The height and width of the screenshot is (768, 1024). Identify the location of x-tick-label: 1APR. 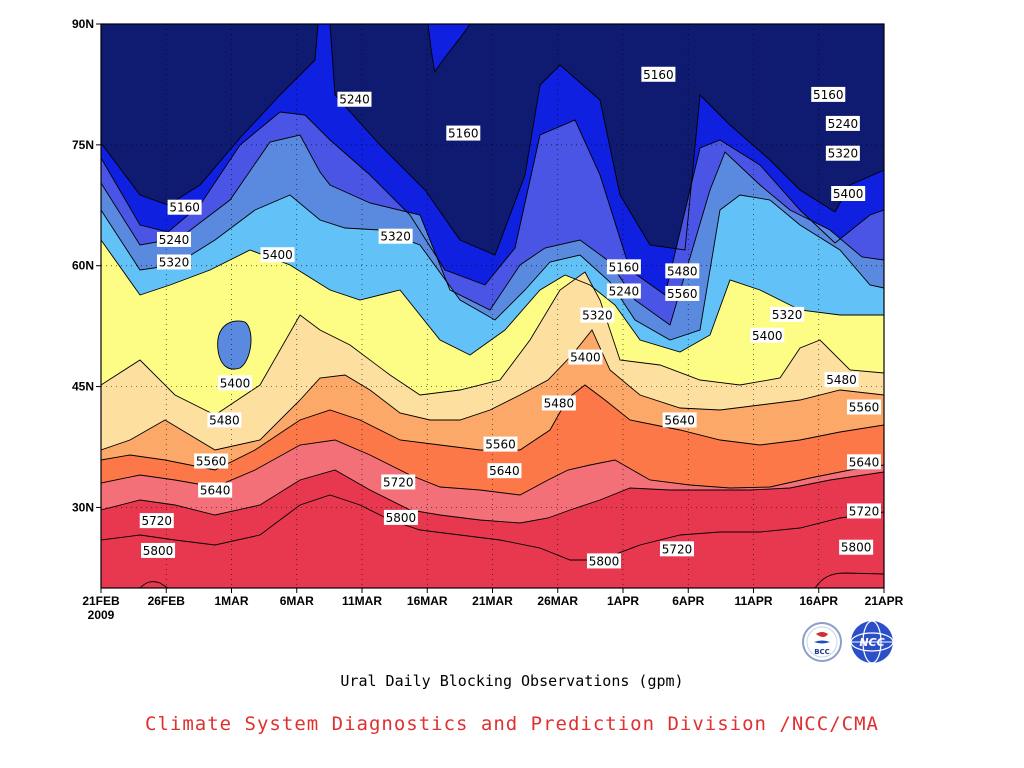
(623, 601).